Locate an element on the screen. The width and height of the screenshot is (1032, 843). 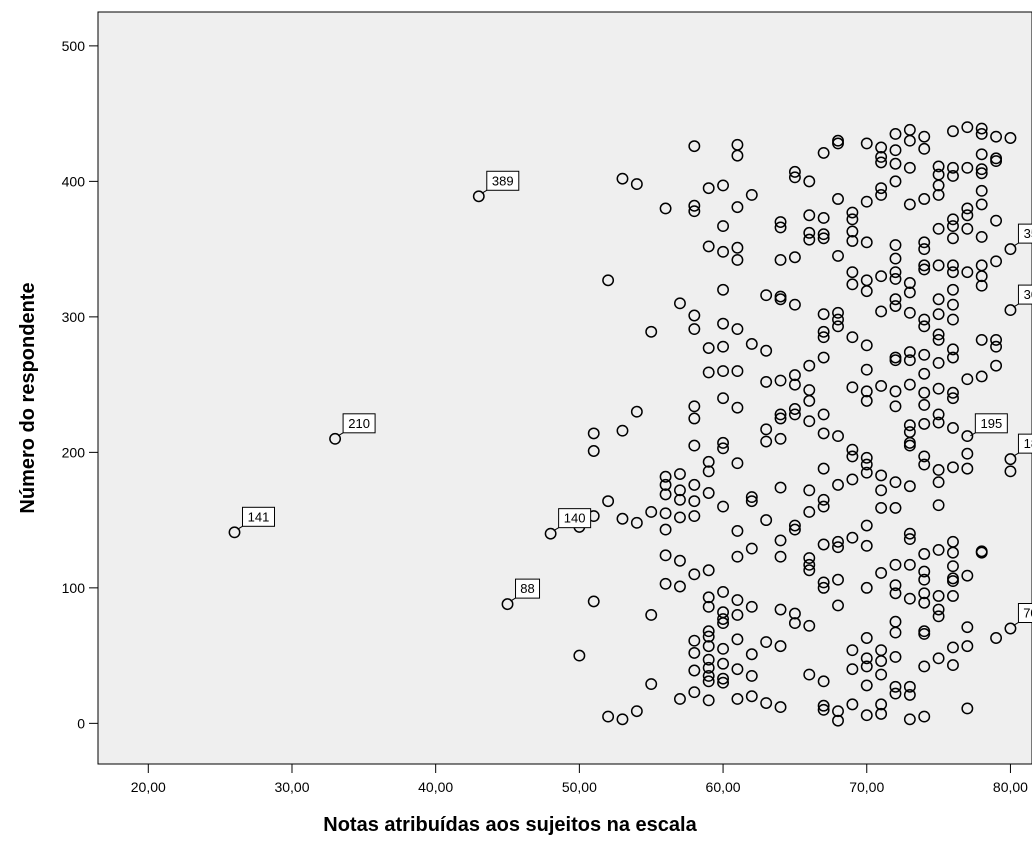
y-tick-label: 200 is located at coordinates (74, 452).